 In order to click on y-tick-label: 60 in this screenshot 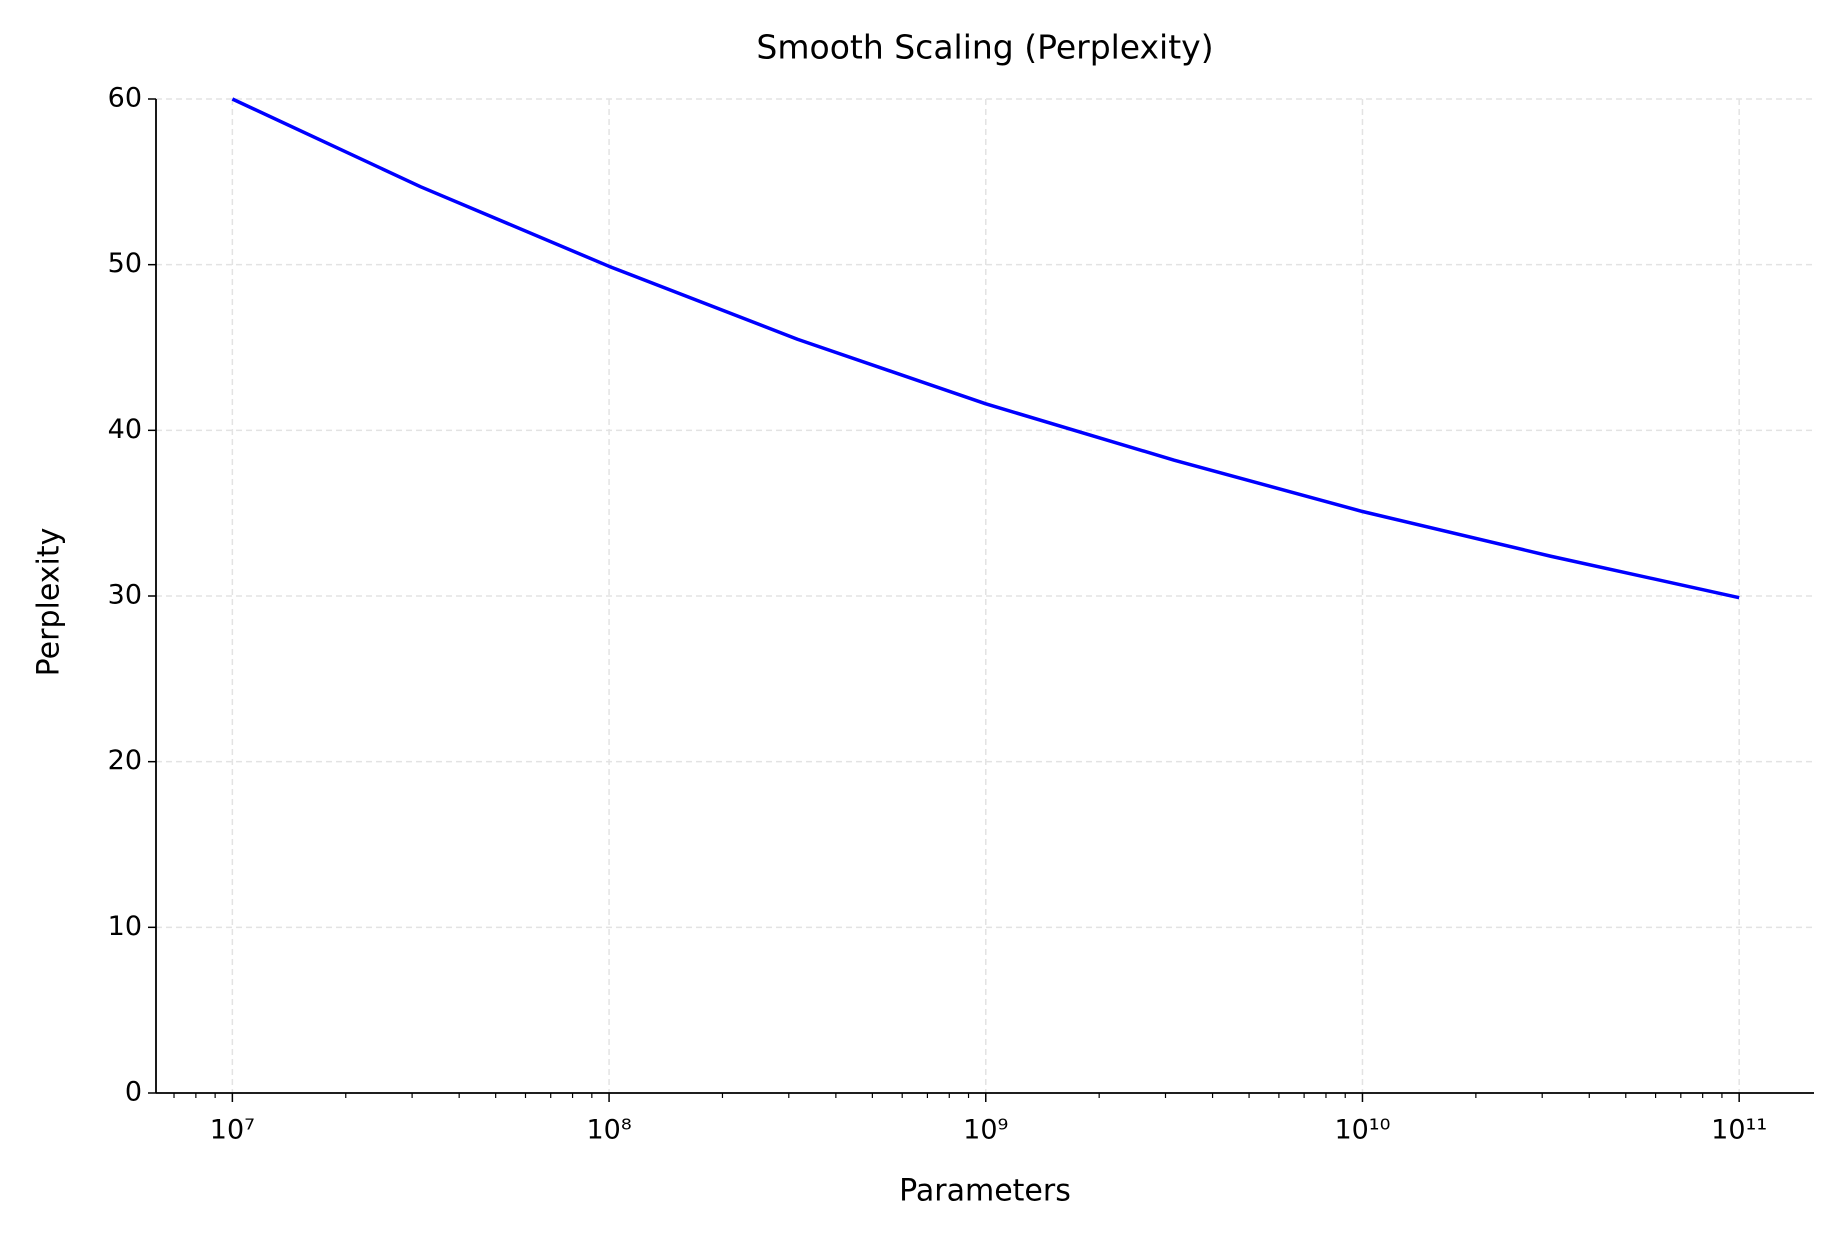, I will do `click(125, 98)`.